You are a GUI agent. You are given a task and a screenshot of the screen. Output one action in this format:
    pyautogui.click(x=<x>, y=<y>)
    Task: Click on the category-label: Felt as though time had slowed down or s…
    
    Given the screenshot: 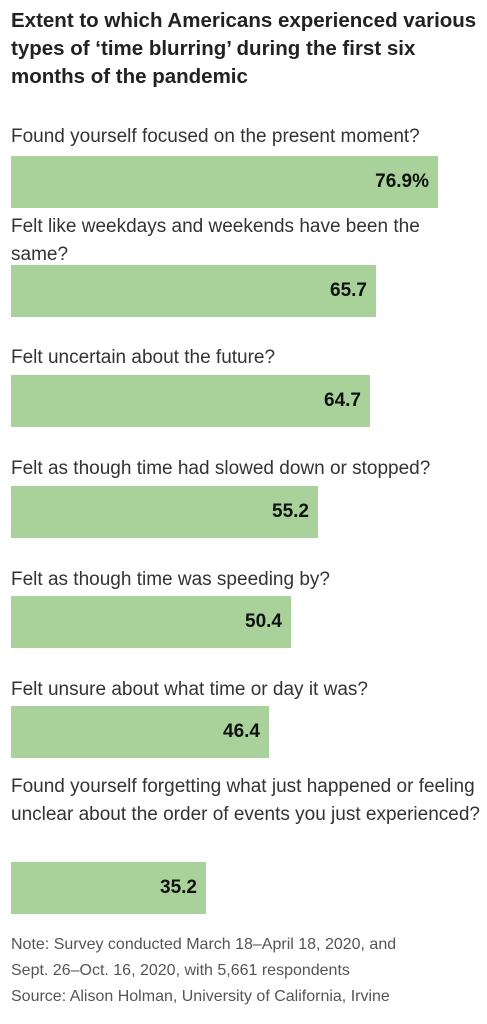 What is the action you would take?
    pyautogui.click(x=221, y=468)
    